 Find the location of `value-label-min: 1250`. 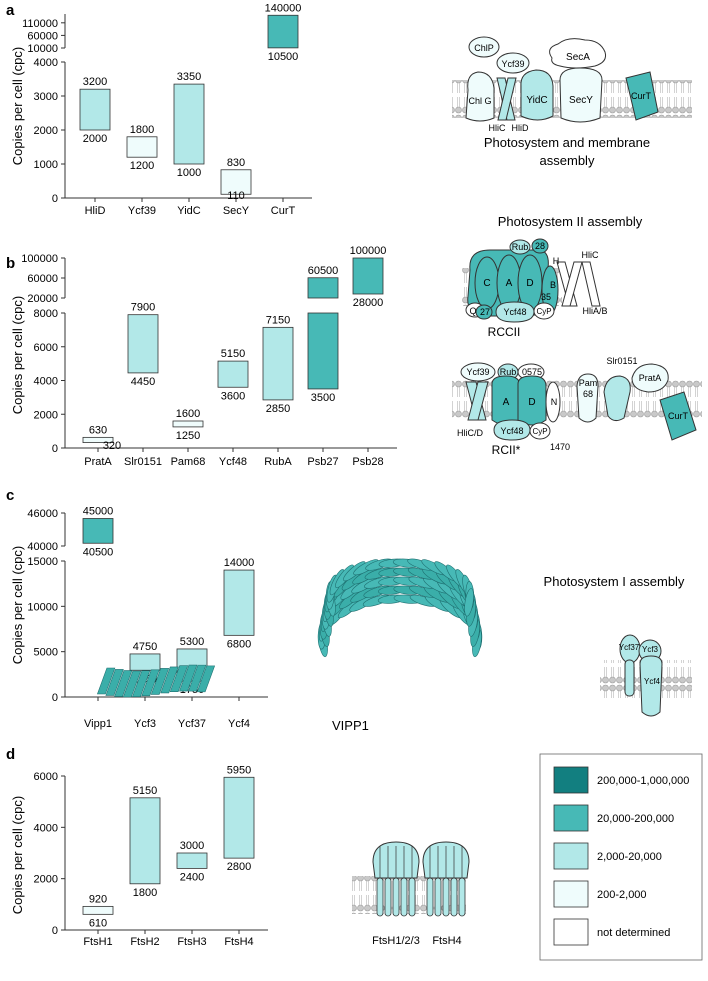

value-label-min: 1250 is located at coordinates (188, 436).